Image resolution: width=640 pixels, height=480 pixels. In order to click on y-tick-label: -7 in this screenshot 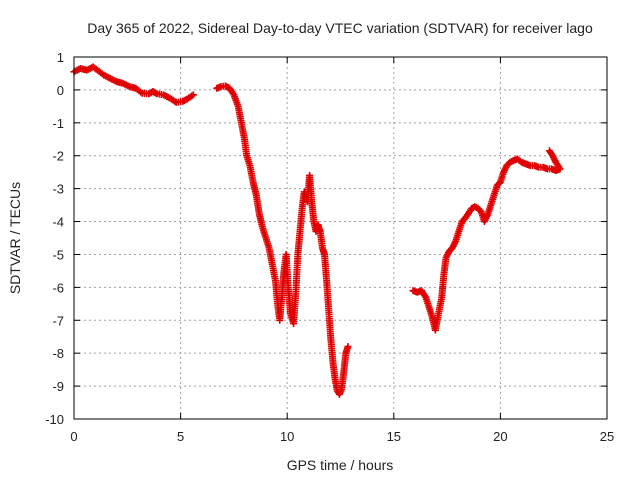, I will do `click(58, 320)`.